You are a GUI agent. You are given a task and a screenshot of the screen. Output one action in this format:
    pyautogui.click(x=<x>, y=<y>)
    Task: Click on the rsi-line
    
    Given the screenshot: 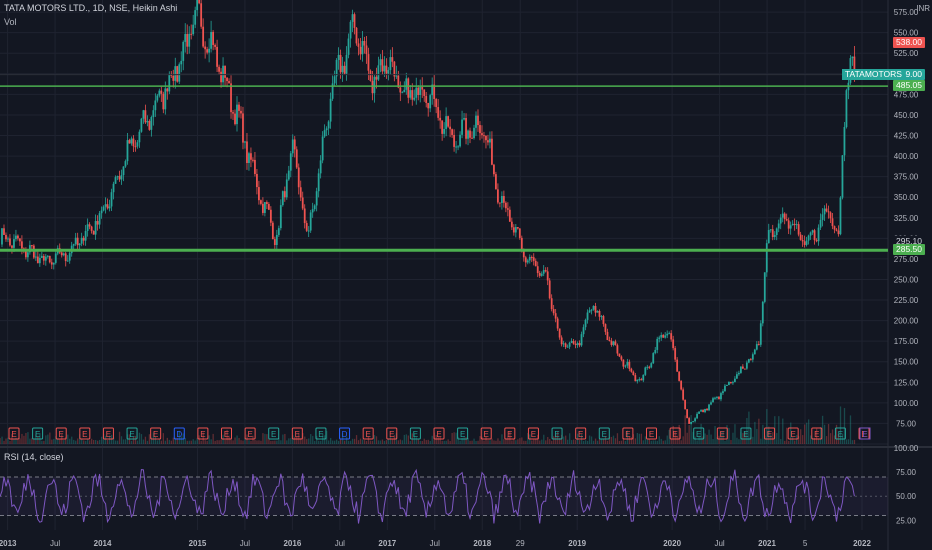 What is the action you would take?
    pyautogui.click(x=427, y=496)
    